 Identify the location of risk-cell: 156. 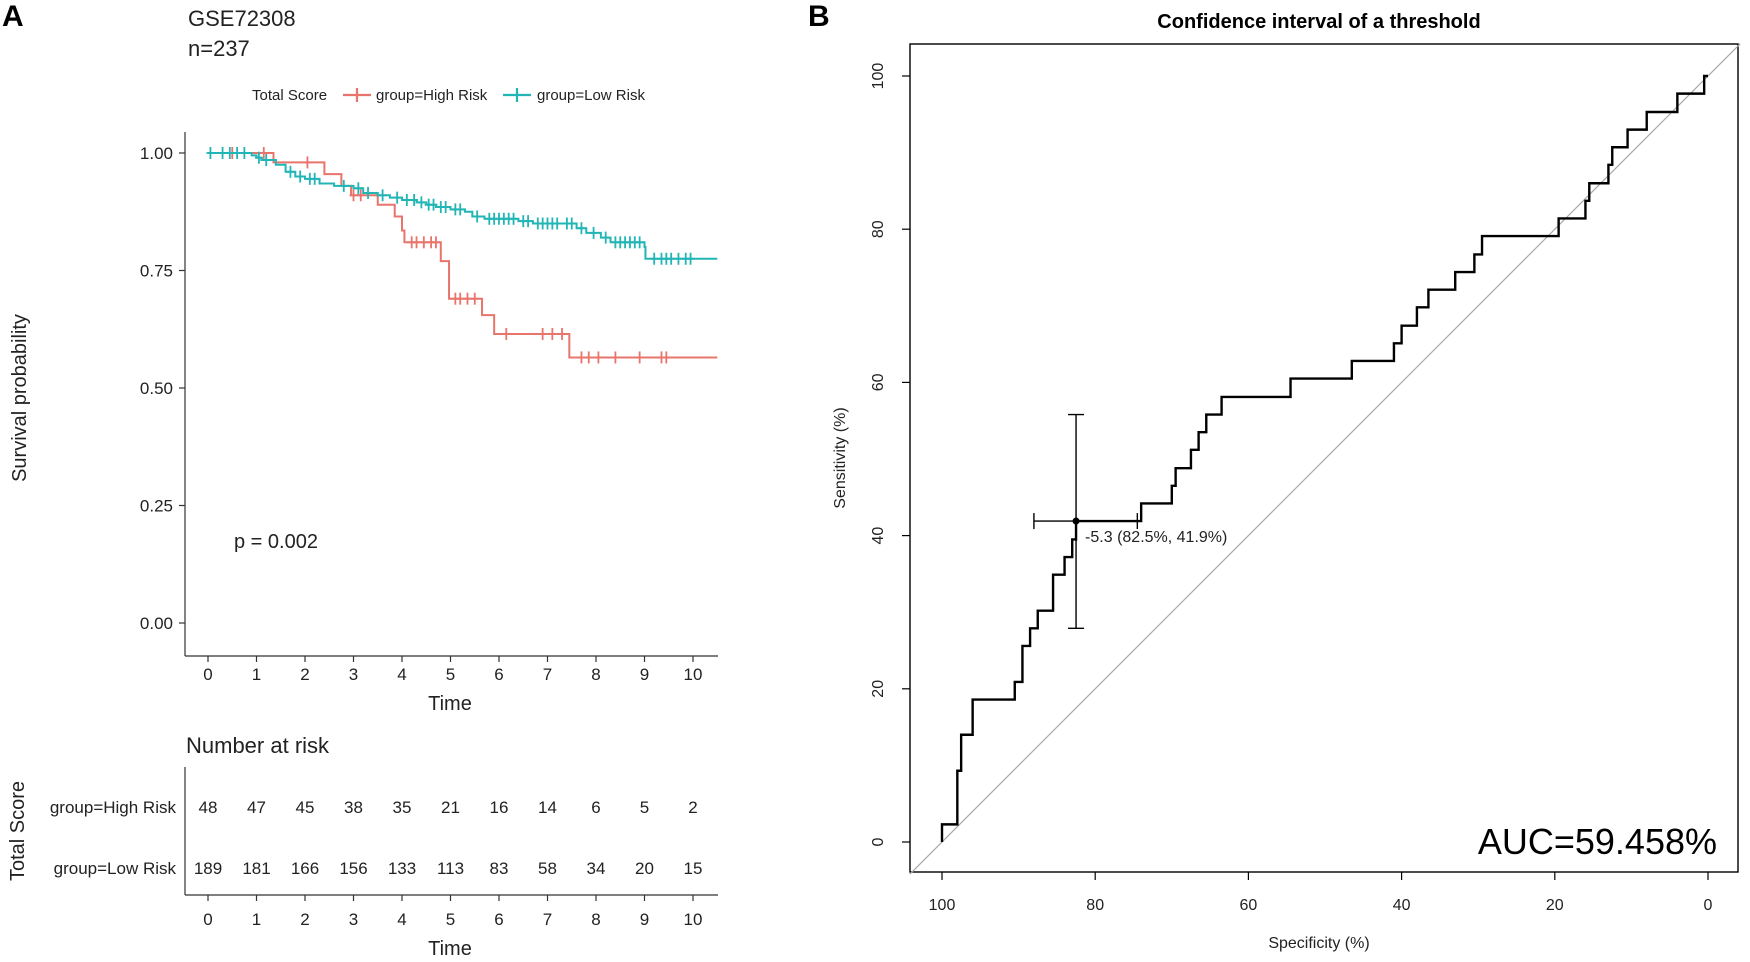
(353, 868).